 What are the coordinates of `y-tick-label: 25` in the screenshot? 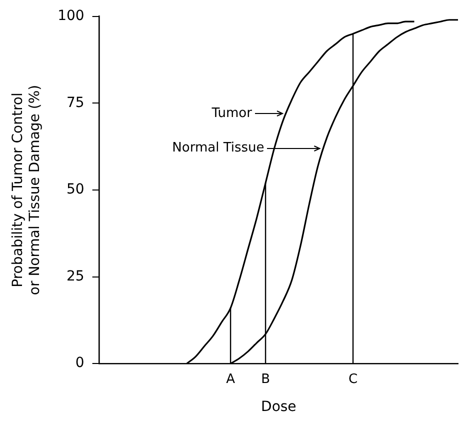 It's located at (75, 276).